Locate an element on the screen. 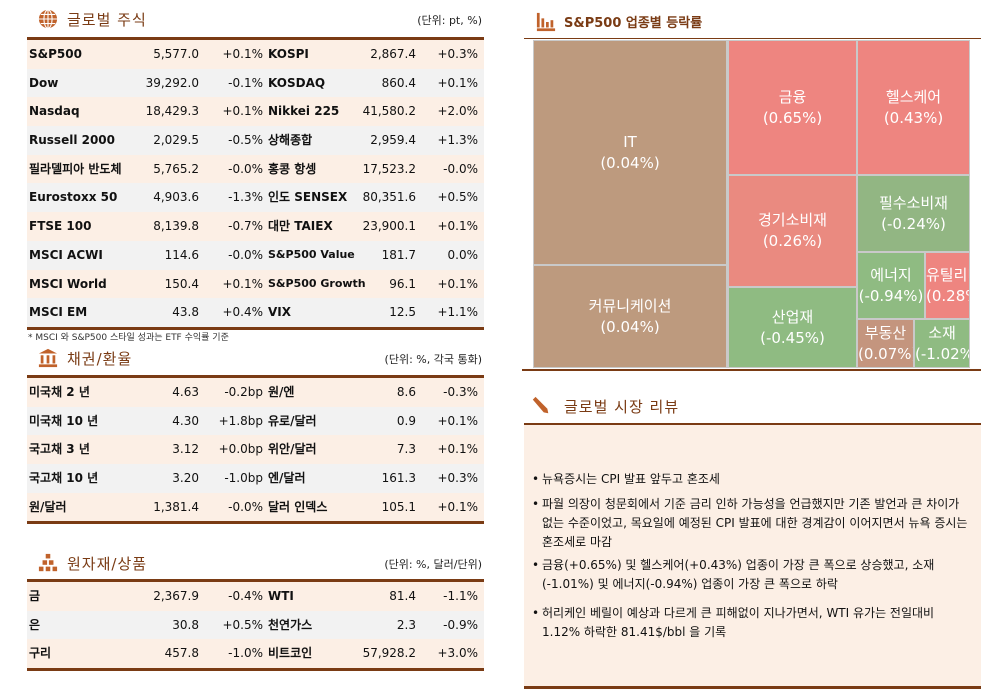  commodities-header: 원자재/상품 (단위: %, 달러/단위) is located at coordinates (255, 563).